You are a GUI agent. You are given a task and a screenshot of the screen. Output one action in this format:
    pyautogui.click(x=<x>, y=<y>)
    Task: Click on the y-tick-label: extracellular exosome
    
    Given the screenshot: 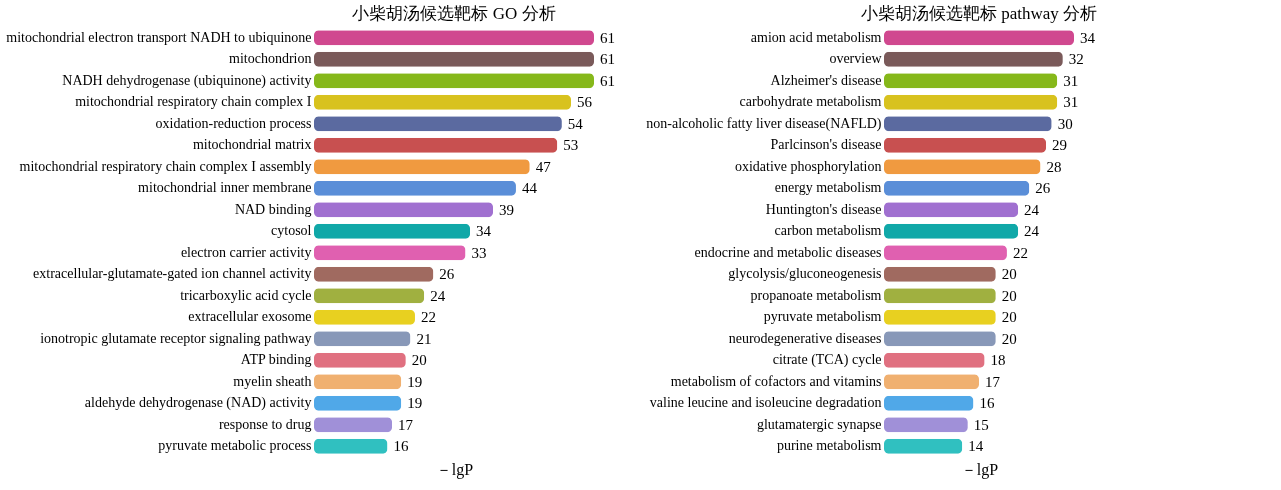 What is the action you would take?
    pyautogui.click(x=250, y=317)
    